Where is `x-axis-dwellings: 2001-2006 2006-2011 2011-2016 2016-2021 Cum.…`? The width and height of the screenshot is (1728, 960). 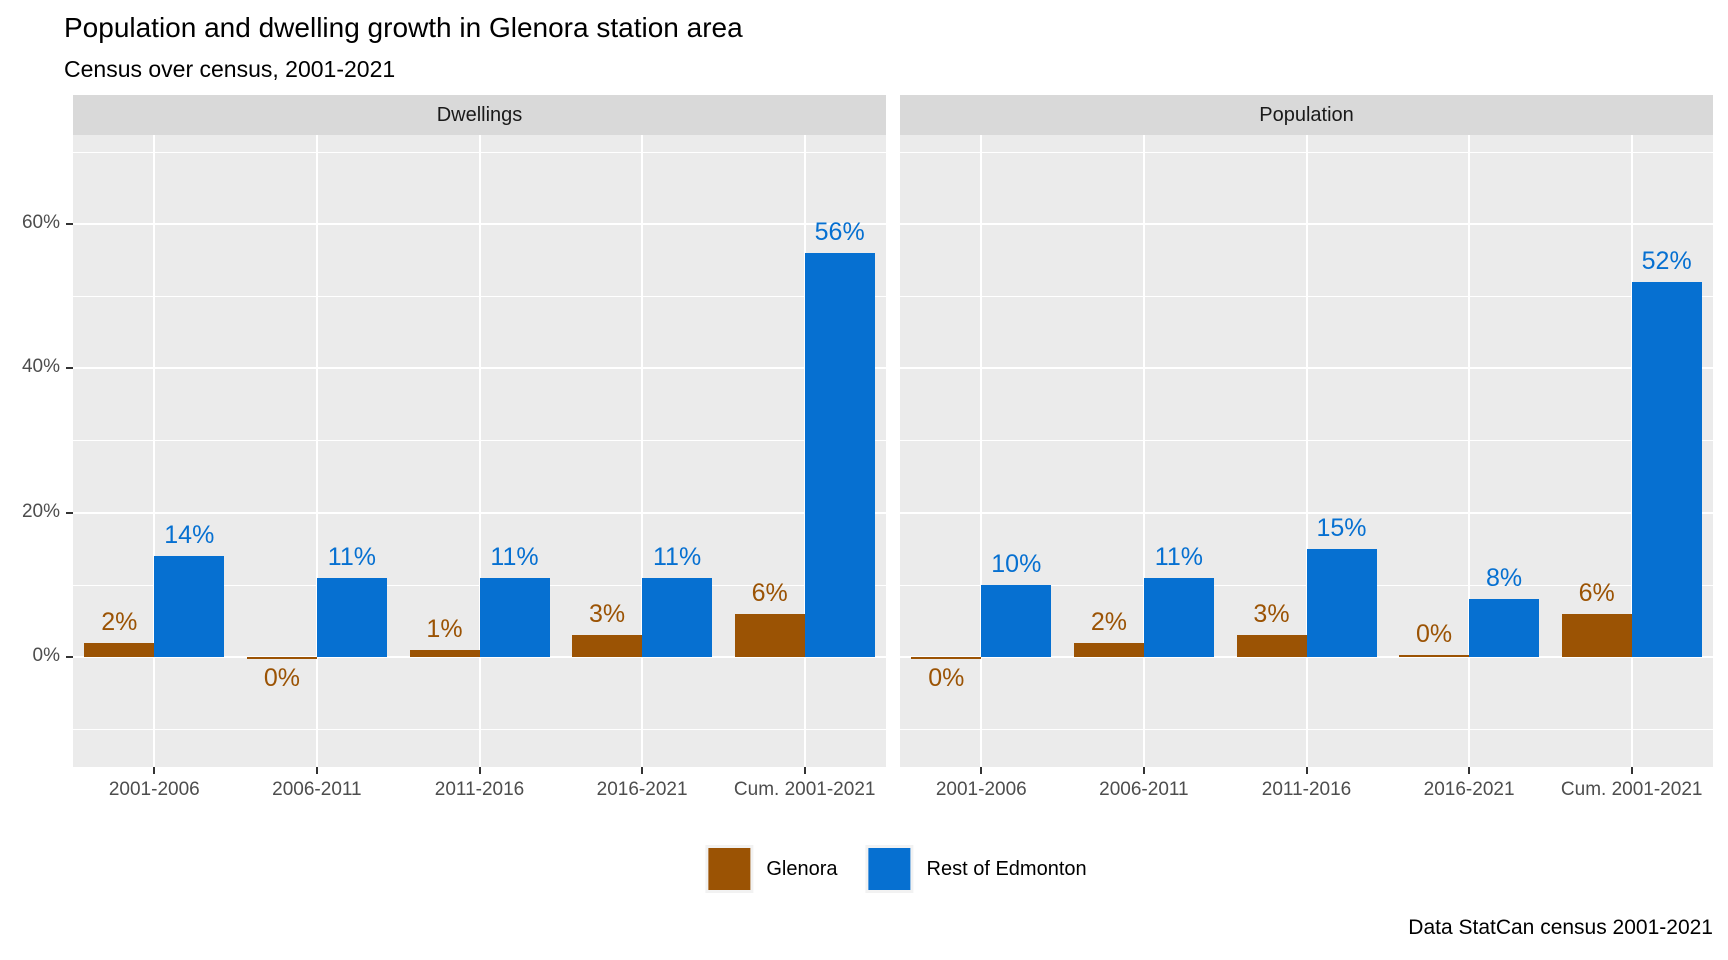
x-axis-dwellings: 2001-2006 2006-2011 2011-2016 2016-2021 Cum.… is located at coordinates (479, 787).